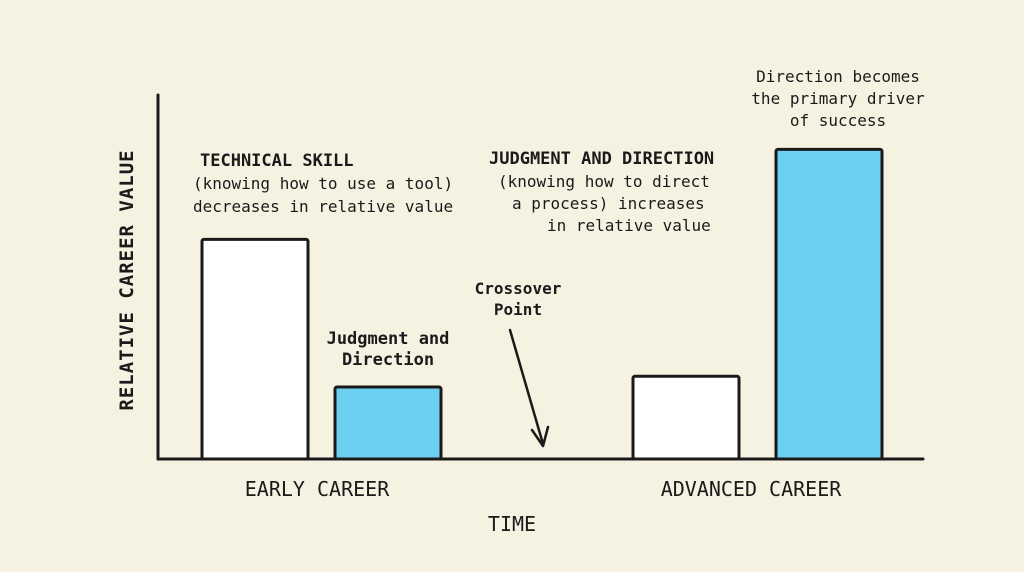 This screenshot has width=1024, height=572. What do you see at coordinates (686, 417) in the screenshot?
I see `bar-technical-skill-advanced` at bounding box center [686, 417].